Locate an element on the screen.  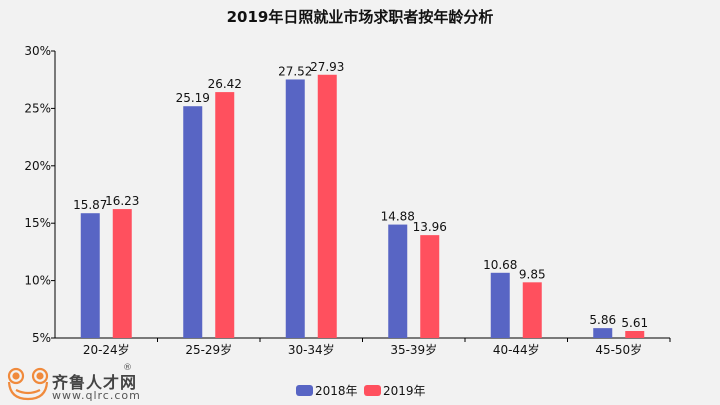
x-tick-label: 45-50岁 is located at coordinates (618, 349).